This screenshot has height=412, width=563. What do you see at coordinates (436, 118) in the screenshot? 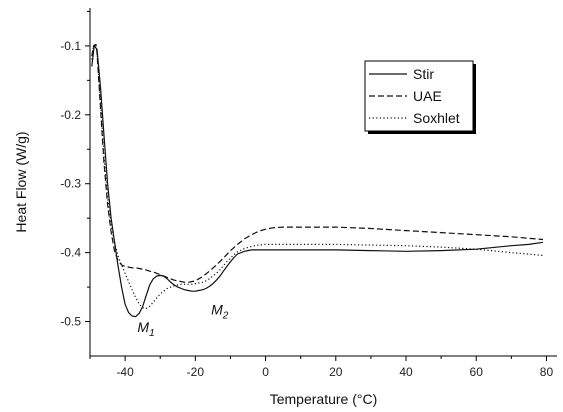
I see `legend-label-soxhlet: Soxhlet` at bounding box center [436, 118].